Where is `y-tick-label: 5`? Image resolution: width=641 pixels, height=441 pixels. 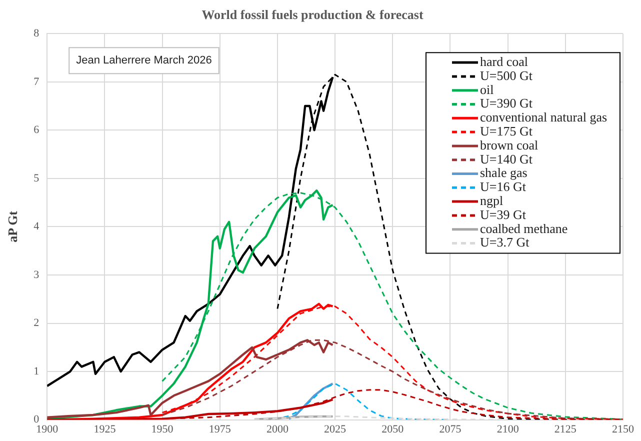 y-tick-label: 5 is located at coordinates (37, 178).